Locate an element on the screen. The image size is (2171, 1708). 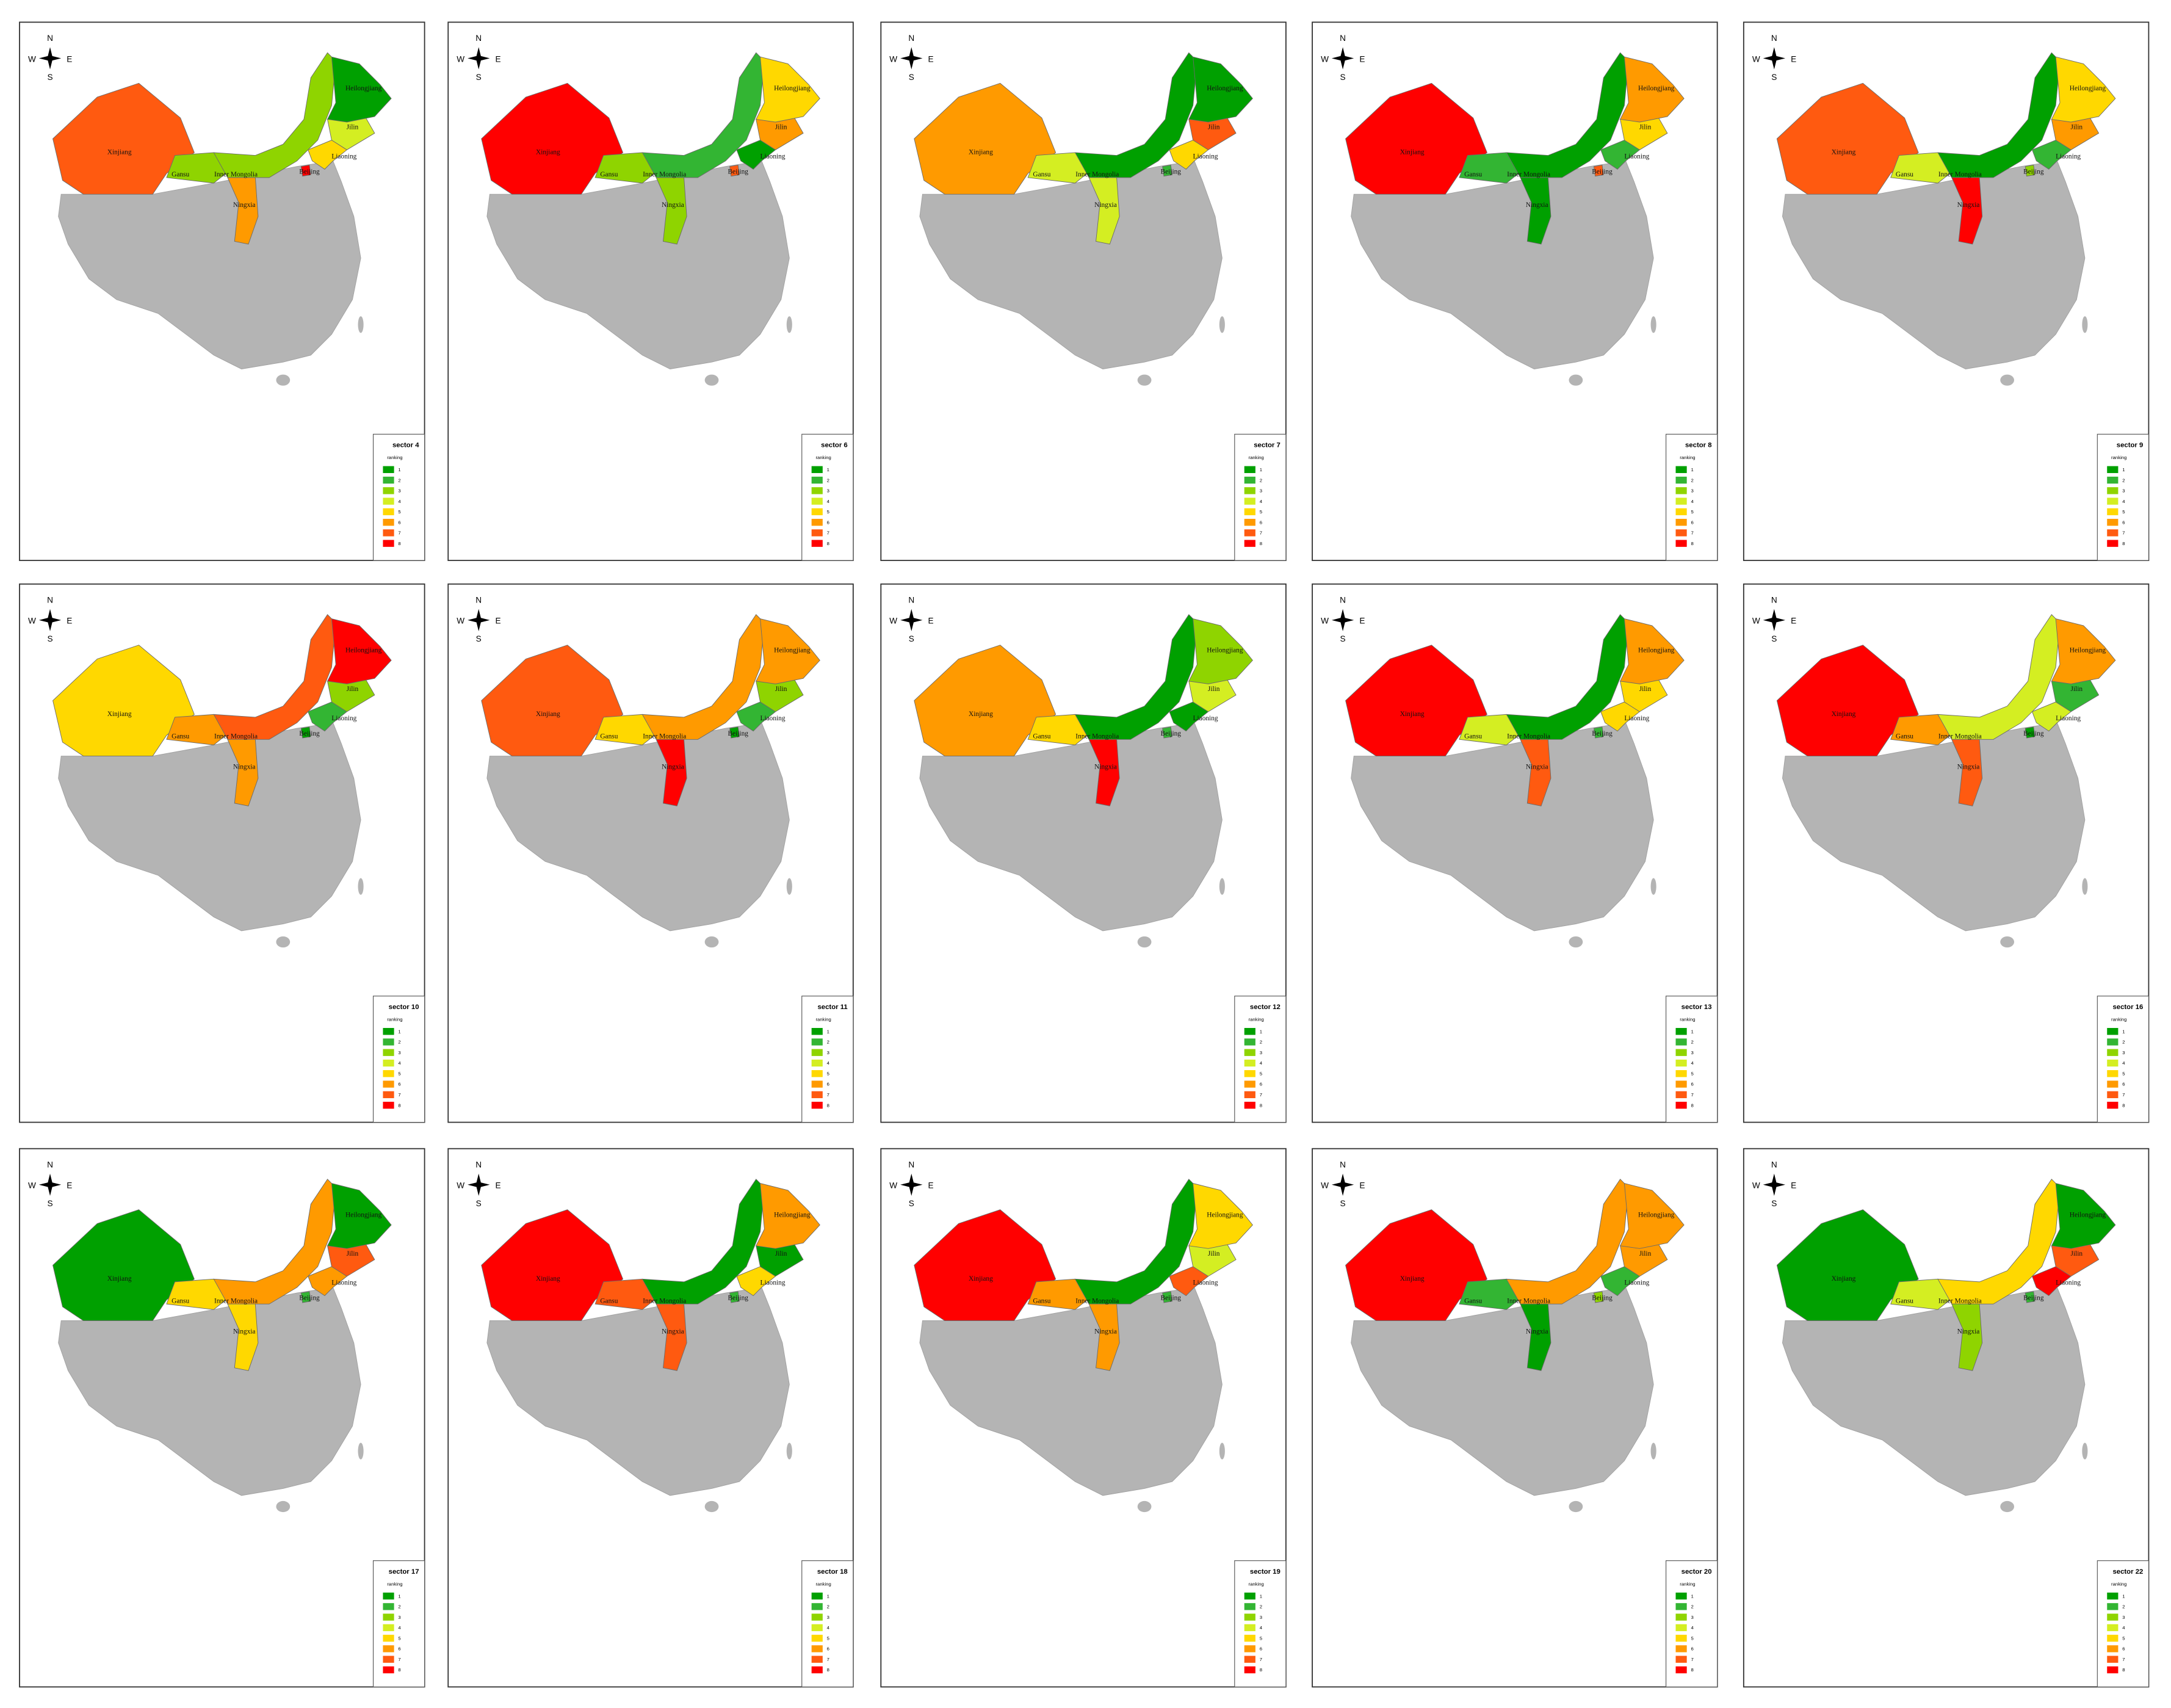
province-label: Ningxia is located at coordinates (673, 205).